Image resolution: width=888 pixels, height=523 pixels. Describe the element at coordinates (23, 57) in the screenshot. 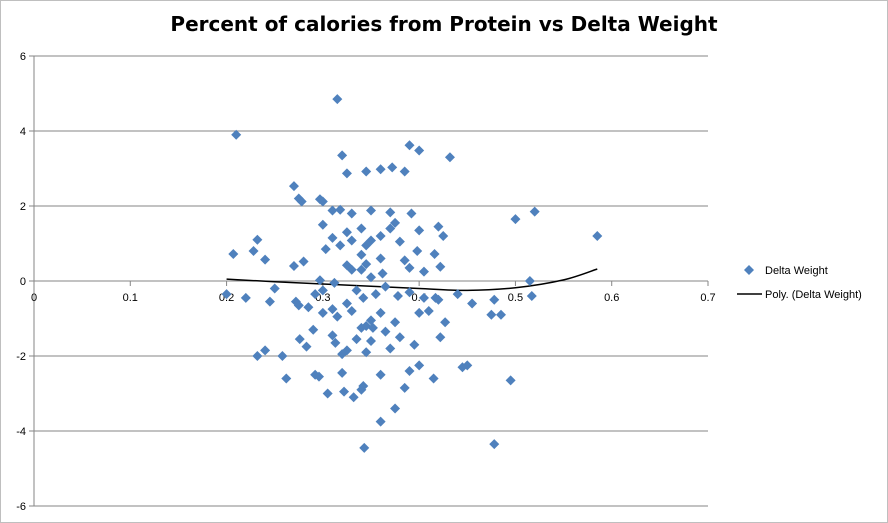

I see `y-tick-label: 6` at that location.